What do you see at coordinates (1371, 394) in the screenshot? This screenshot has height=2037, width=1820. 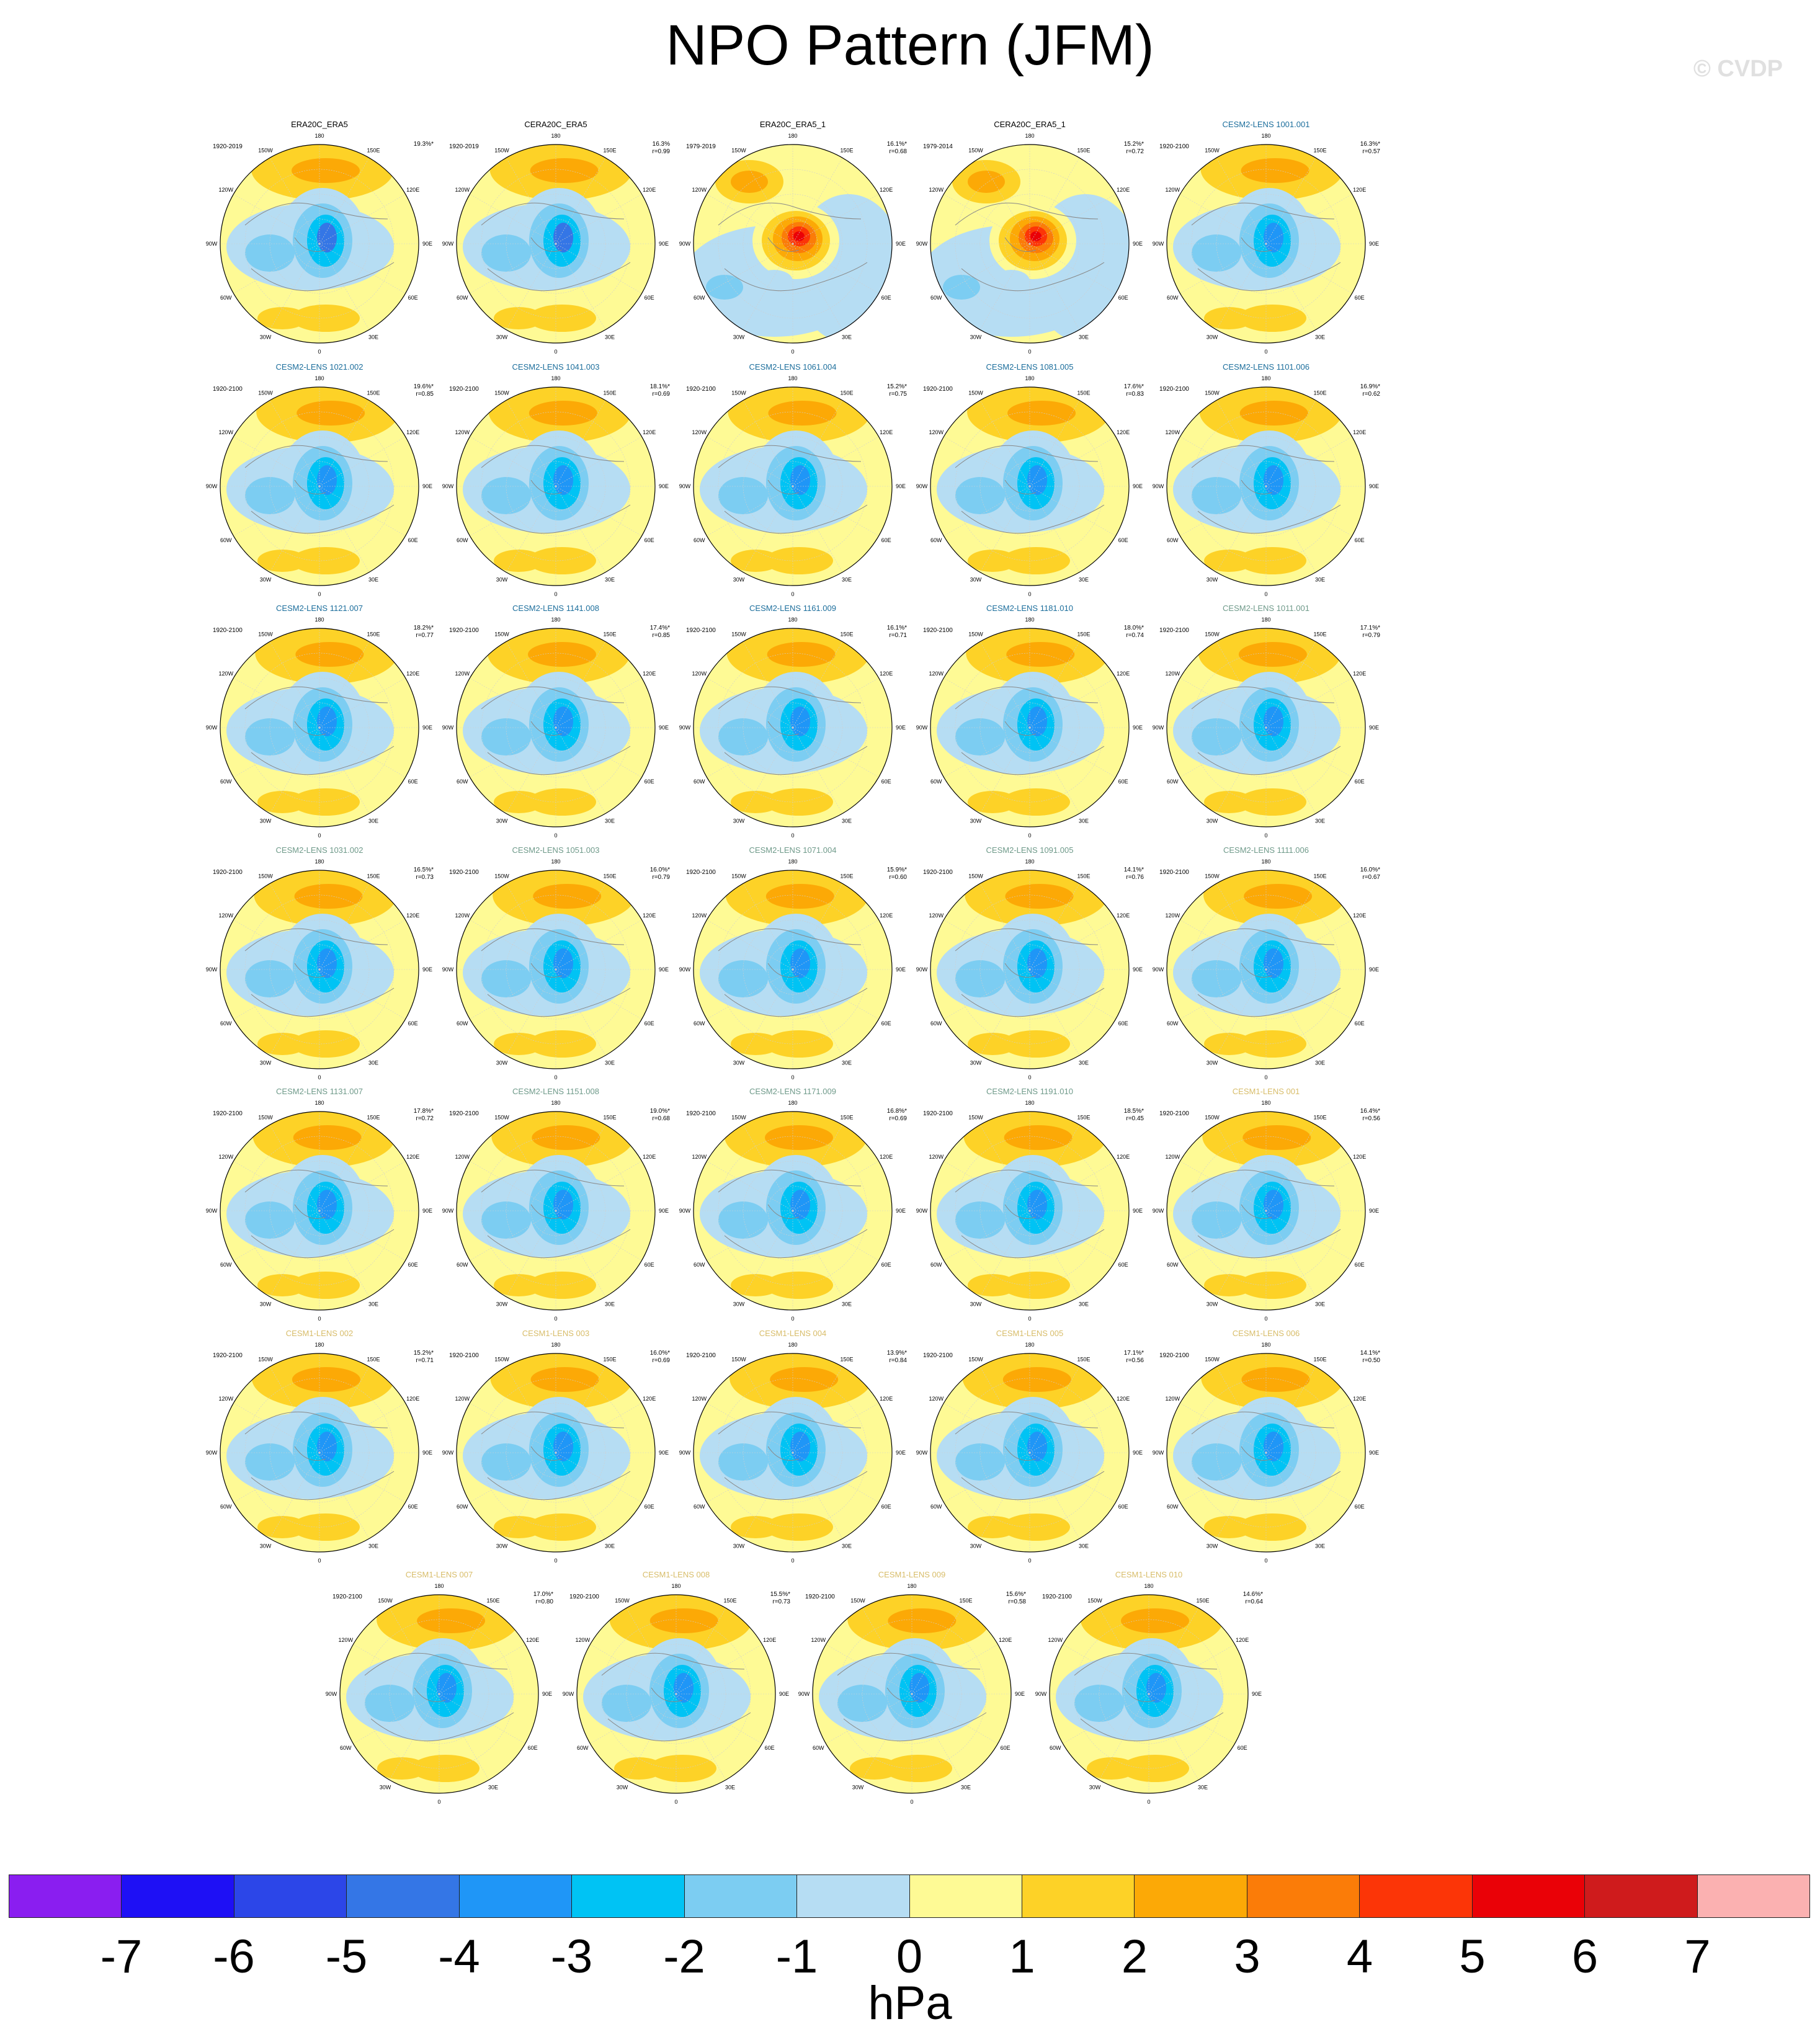 I see `panel-correlation: r=0.62` at bounding box center [1371, 394].